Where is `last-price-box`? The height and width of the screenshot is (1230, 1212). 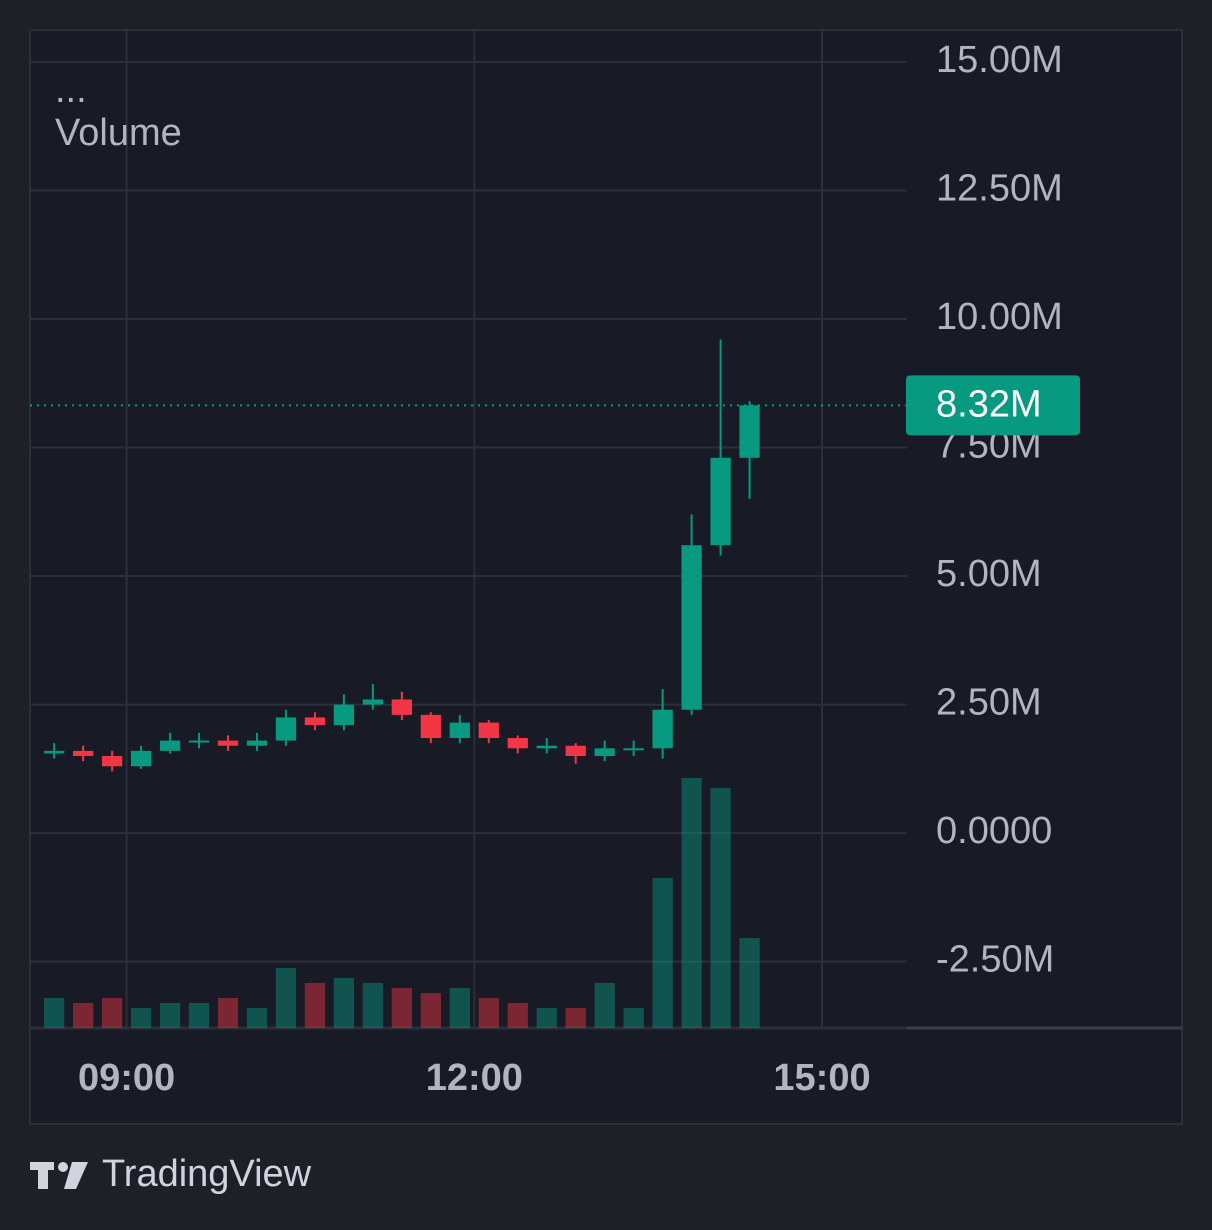 last-price-box is located at coordinates (993, 405).